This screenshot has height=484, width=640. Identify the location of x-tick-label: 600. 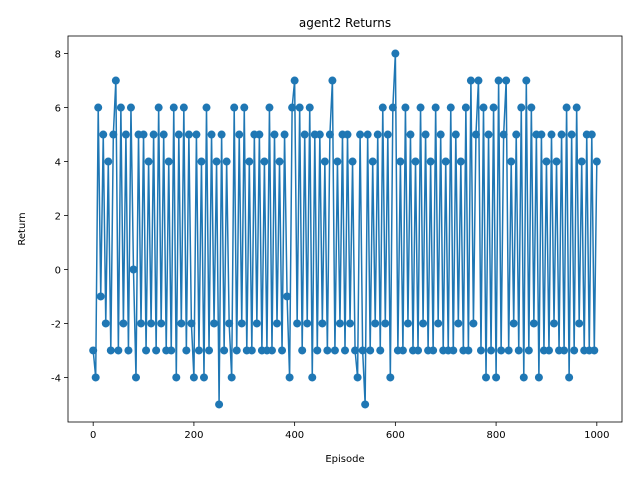
(395, 435).